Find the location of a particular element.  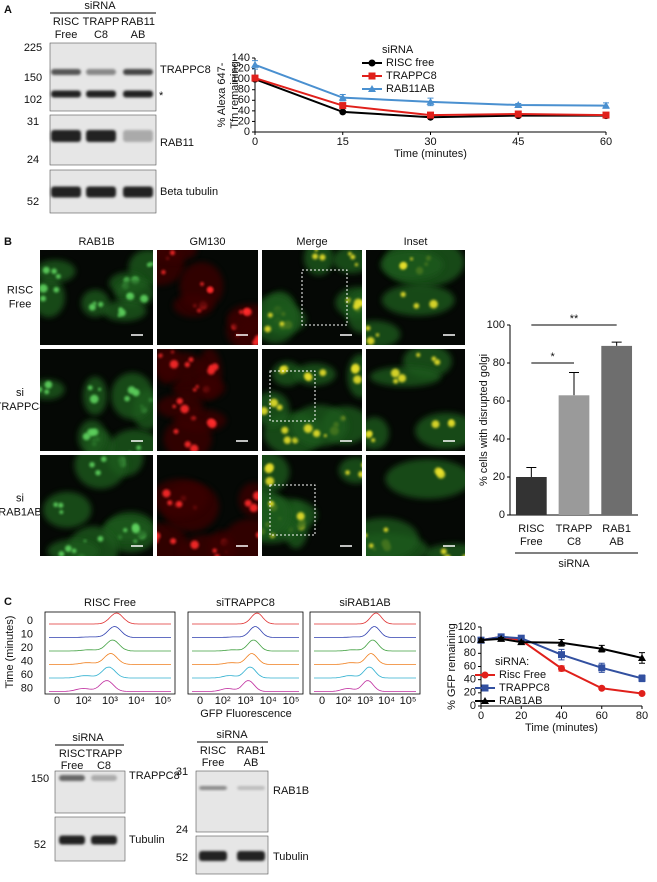

significance-mark: ** is located at coordinates (574, 319).